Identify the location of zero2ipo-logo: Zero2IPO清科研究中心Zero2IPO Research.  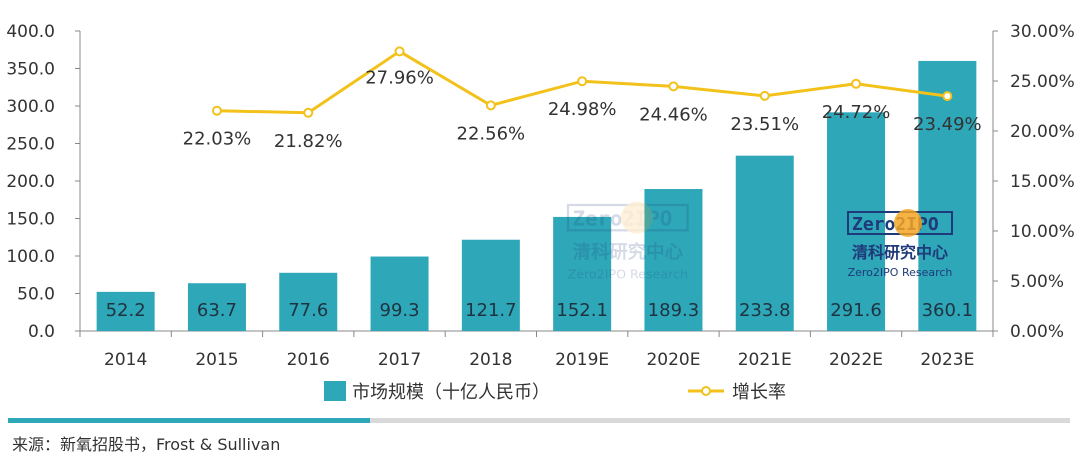
(900, 244).